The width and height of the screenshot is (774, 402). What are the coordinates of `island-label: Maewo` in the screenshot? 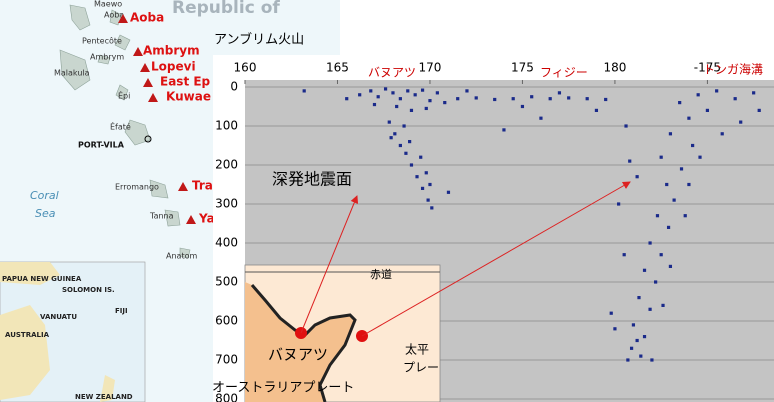 It's located at (108, 4).